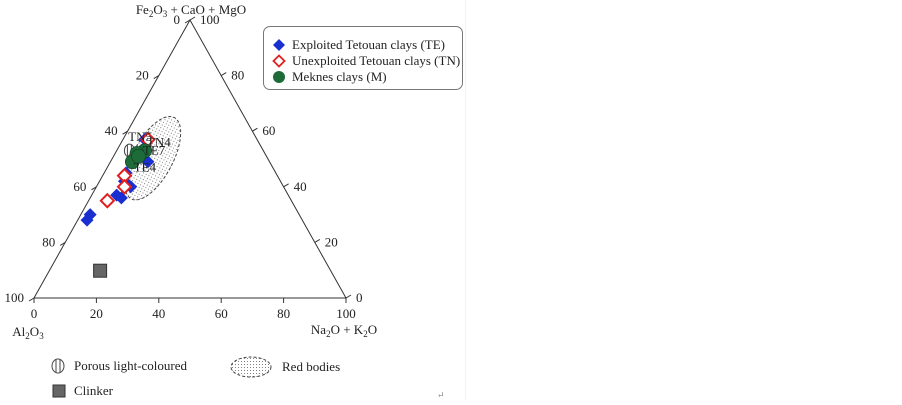 The width and height of the screenshot is (902, 405). What do you see at coordinates (210, 19) in the screenshot?
I see `tick-label-right: 100` at bounding box center [210, 19].